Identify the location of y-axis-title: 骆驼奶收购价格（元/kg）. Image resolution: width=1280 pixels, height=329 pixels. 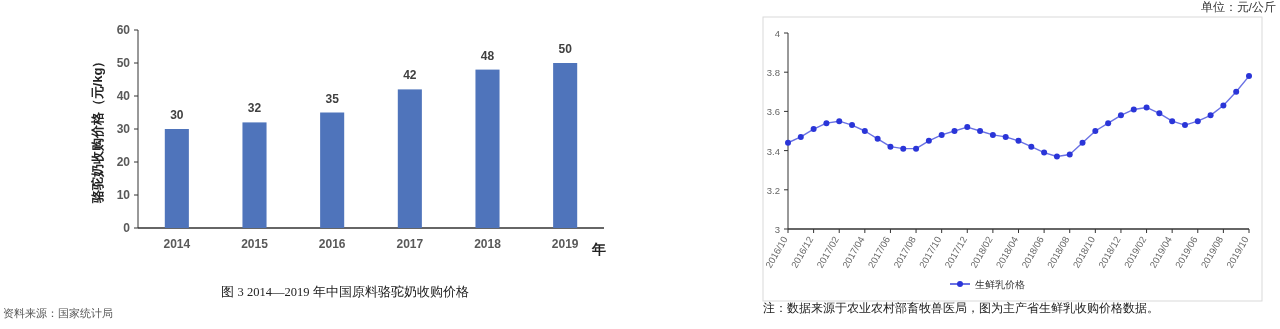
(97, 129).